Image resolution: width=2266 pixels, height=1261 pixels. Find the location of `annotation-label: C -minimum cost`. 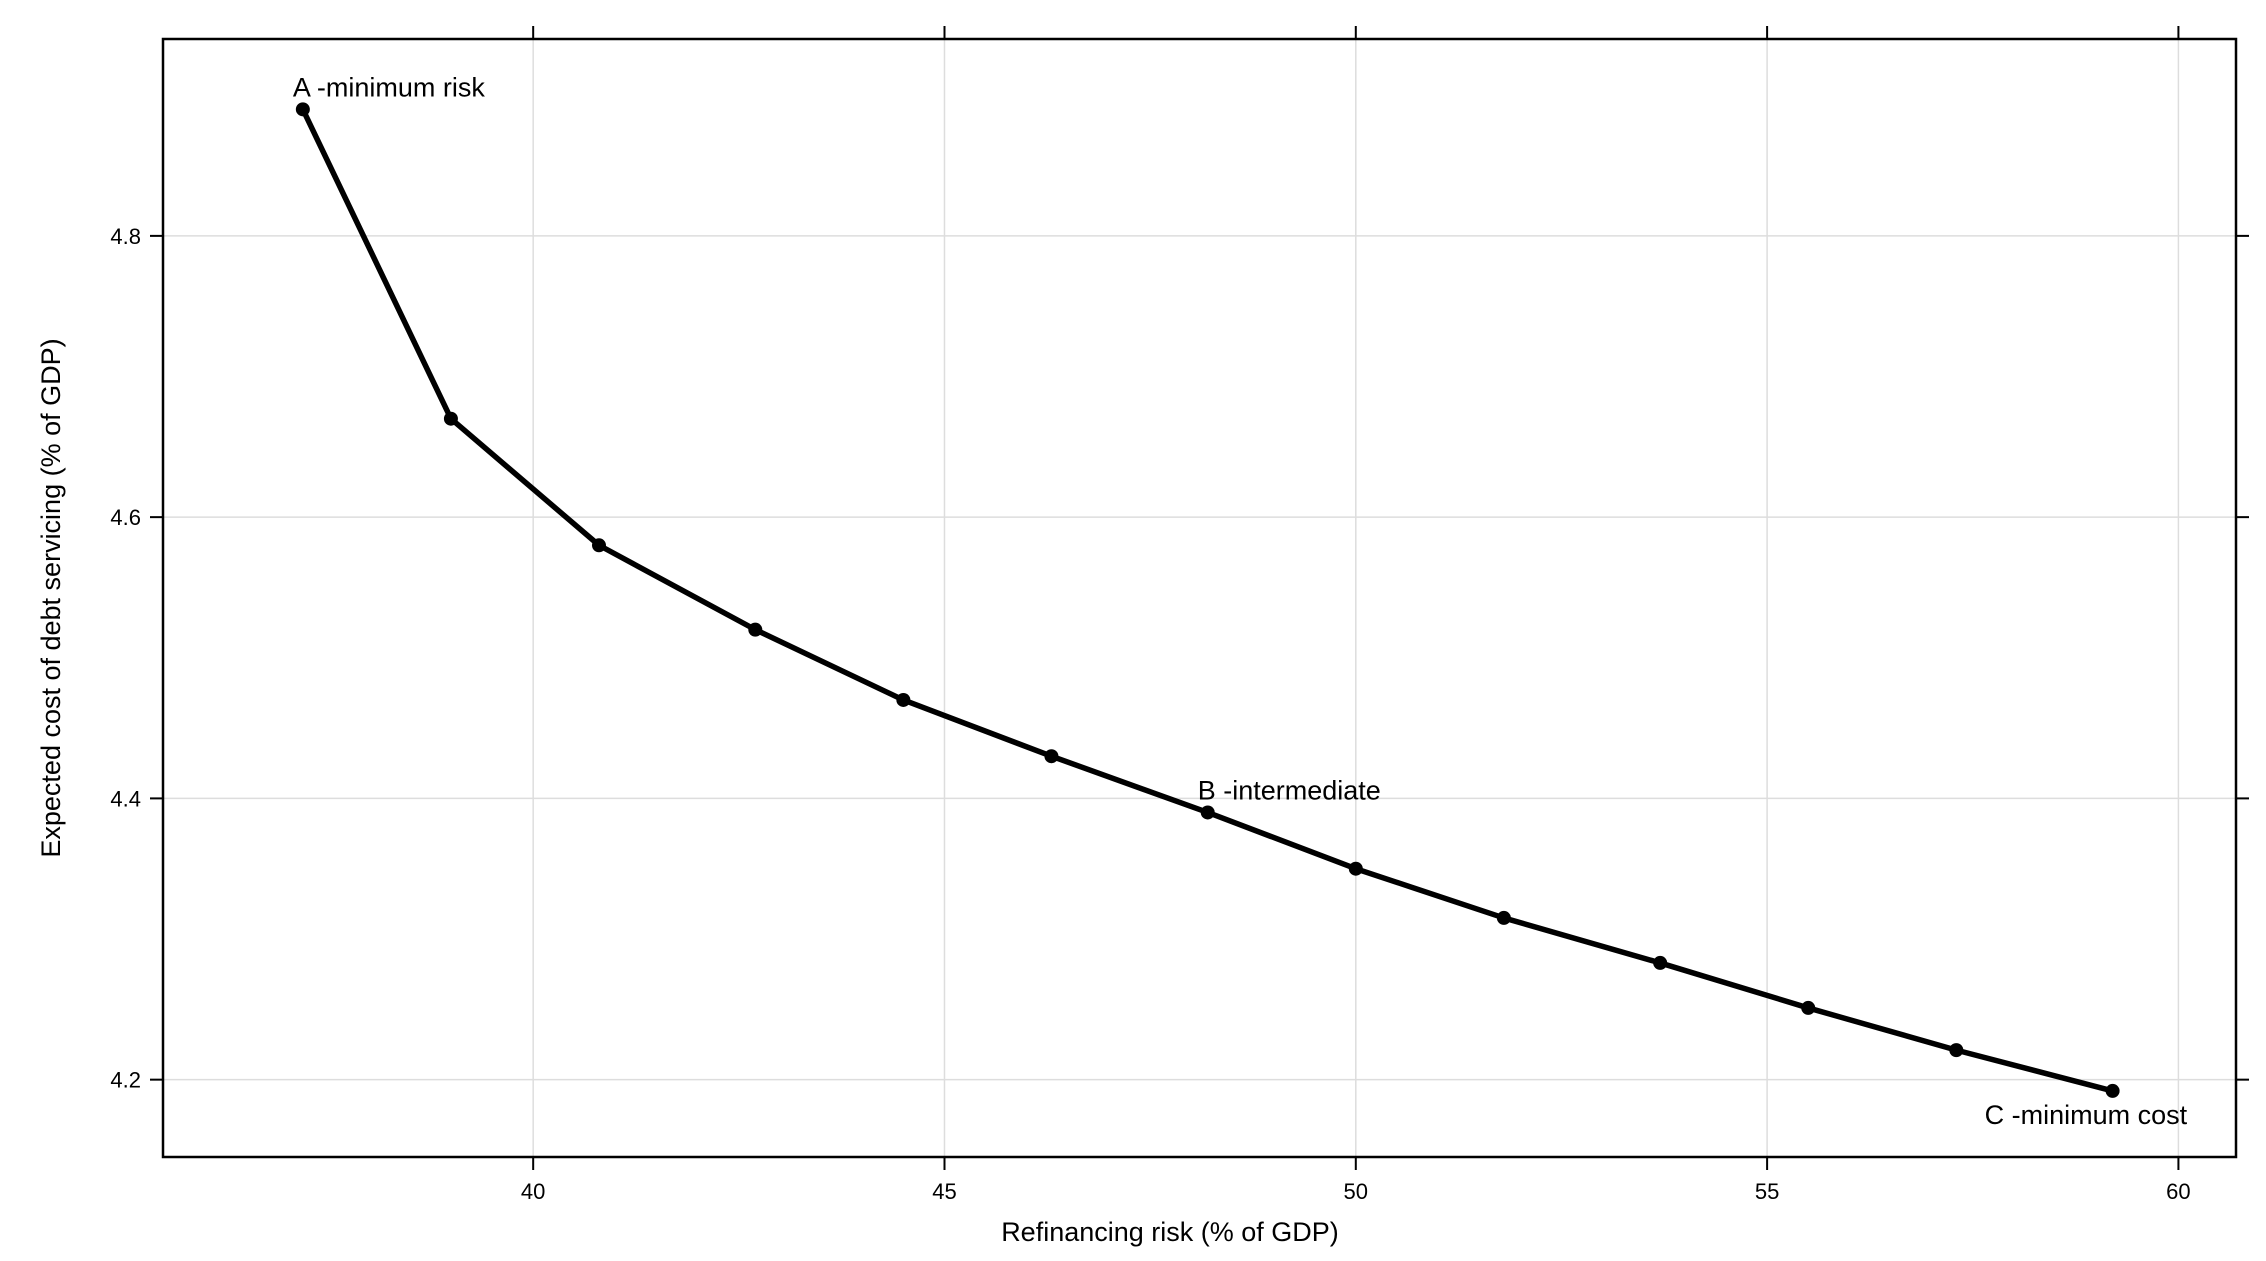

annotation-label: C -minimum cost is located at coordinates (2086, 1115).